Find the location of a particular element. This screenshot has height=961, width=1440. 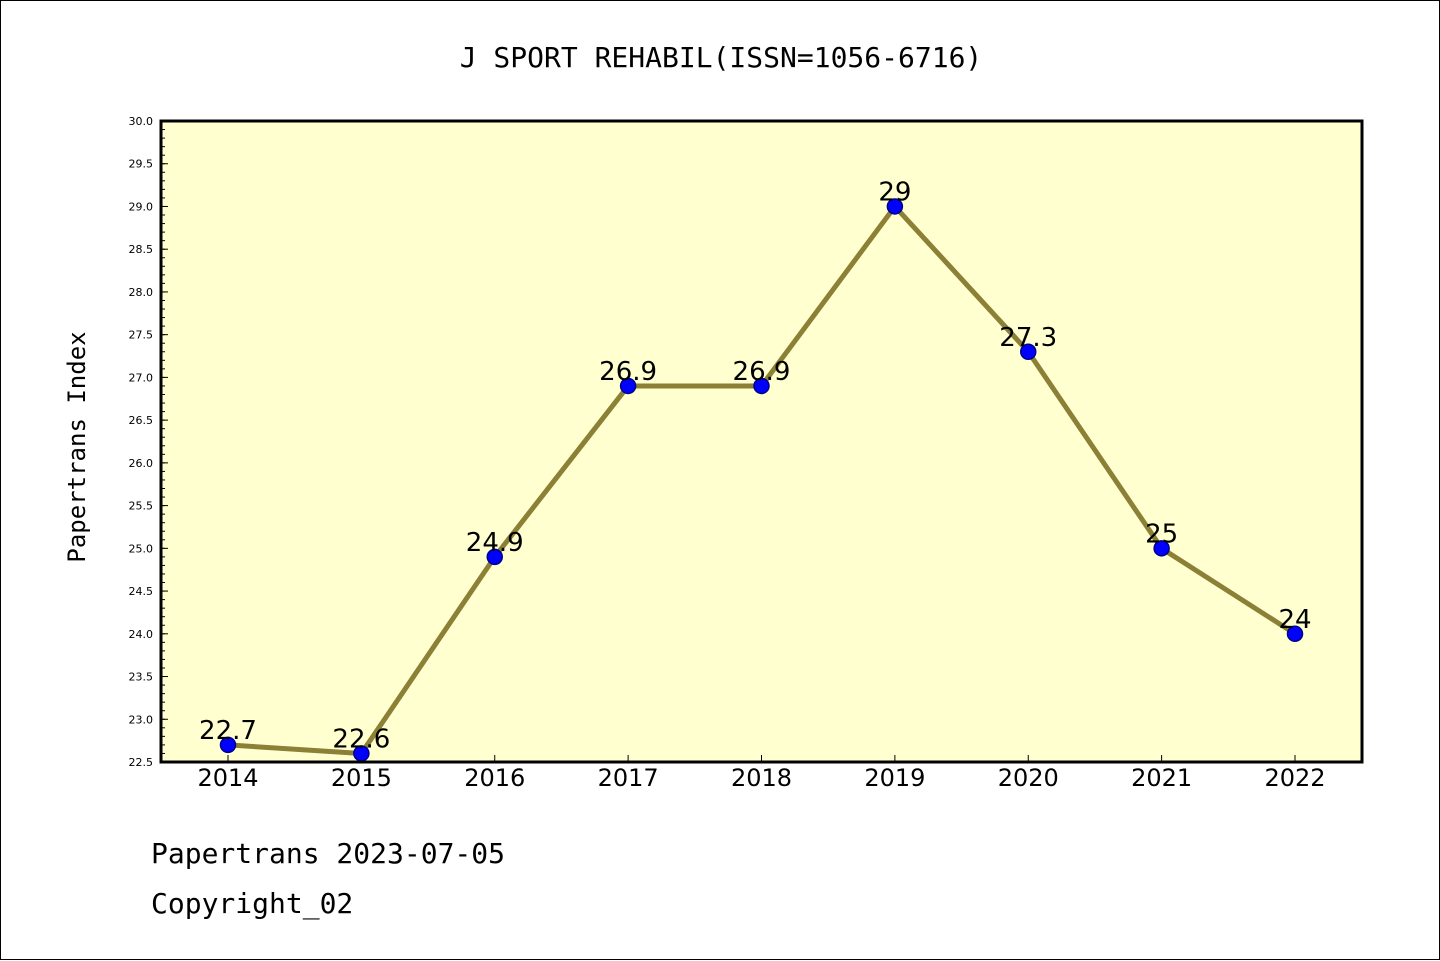

y-tick-label: 22.5 is located at coordinates (141, 762).